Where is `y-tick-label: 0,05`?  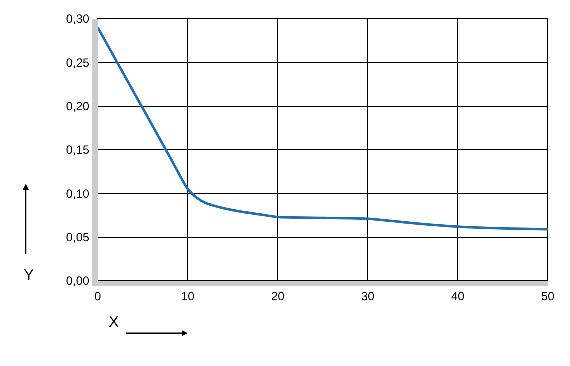
y-tick-label: 0,05 is located at coordinates (78, 237).